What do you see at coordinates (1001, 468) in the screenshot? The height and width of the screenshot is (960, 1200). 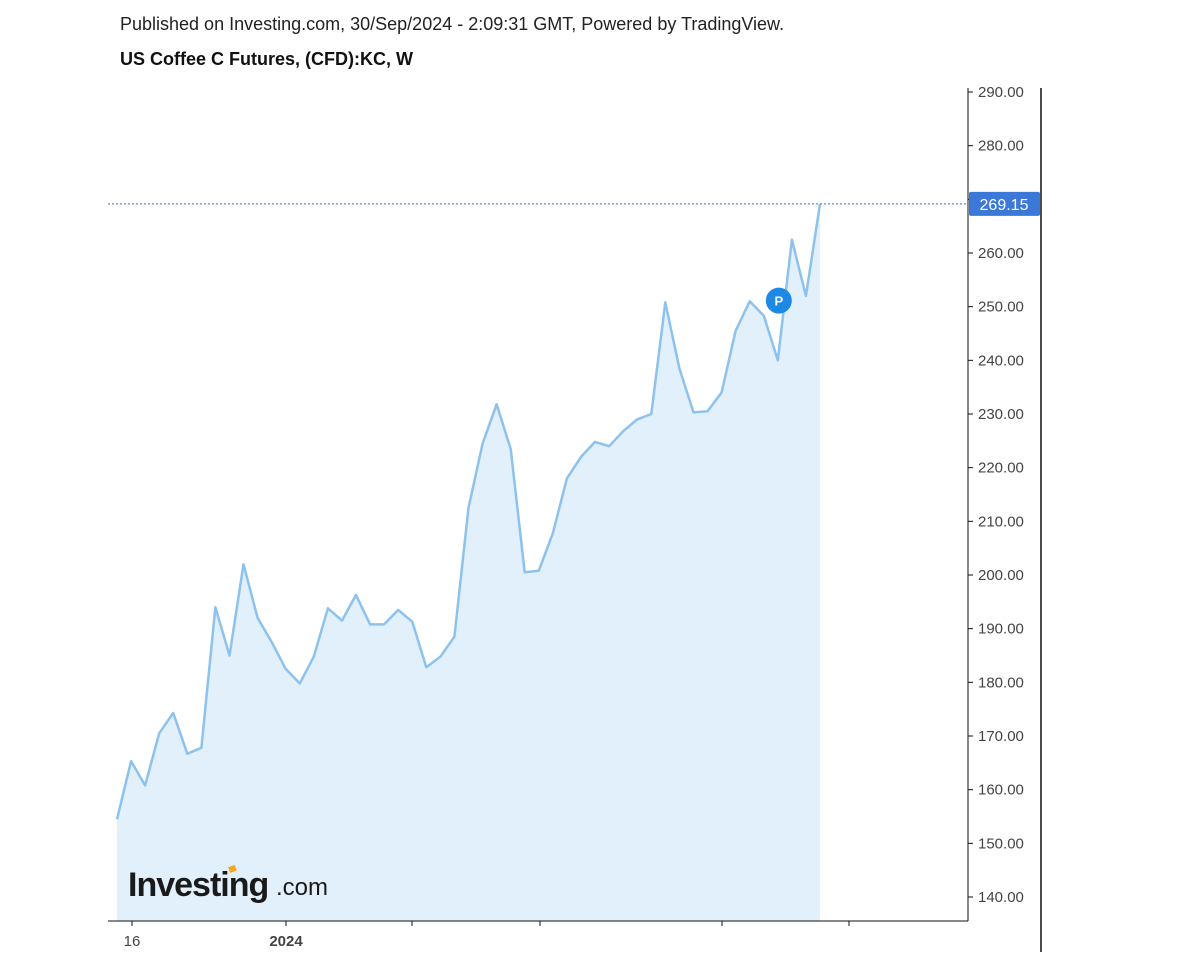 I see `y-tick-label: 220.00` at bounding box center [1001, 468].